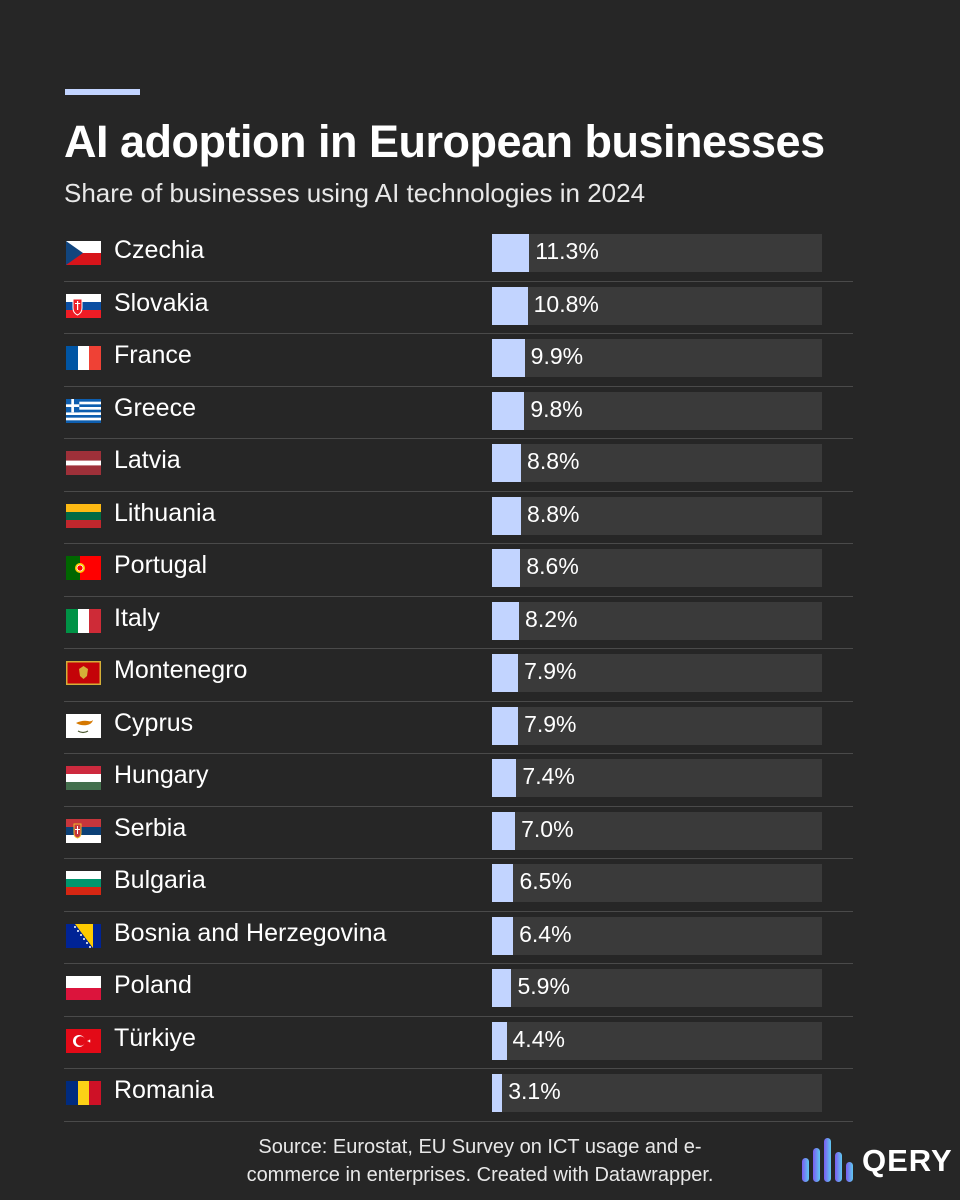  What do you see at coordinates (458, 833) in the screenshot?
I see `bar-row-serbia: Serbia 7.0%` at bounding box center [458, 833].